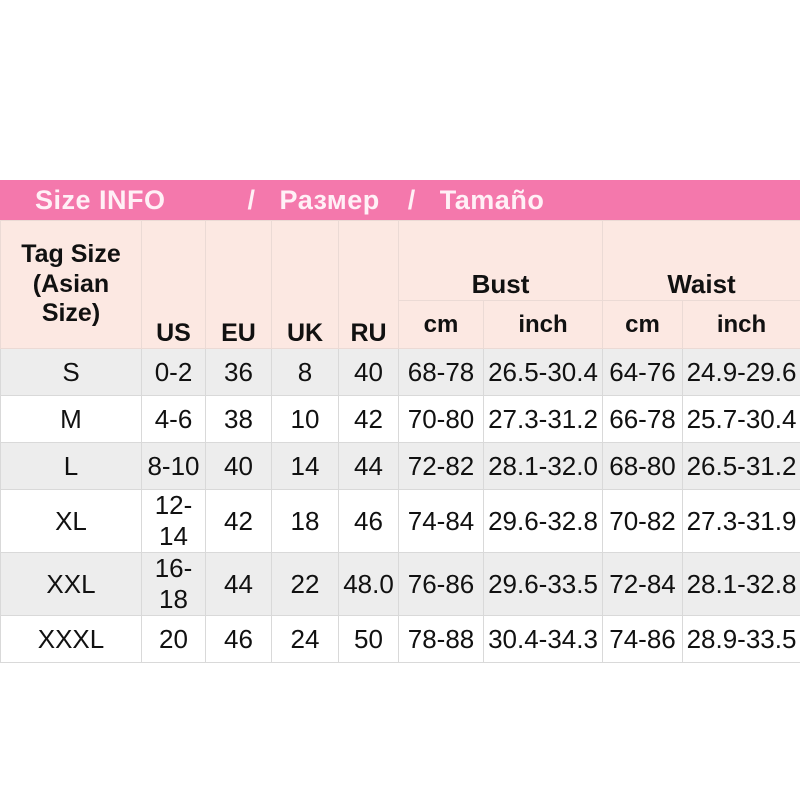  What do you see at coordinates (173, 284) in the screenshot?
I see `header-region-us: US` at bounding box center [173, 284].